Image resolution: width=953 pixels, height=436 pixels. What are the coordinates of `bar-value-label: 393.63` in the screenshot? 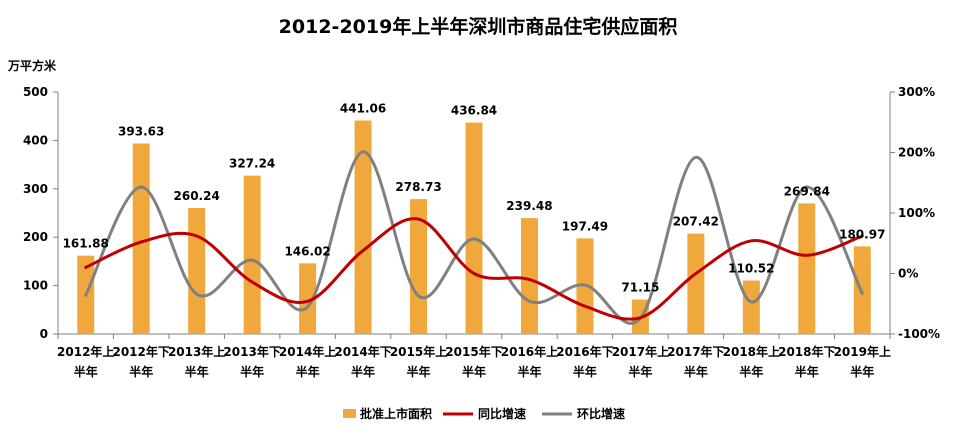 It's located at (141, 131).